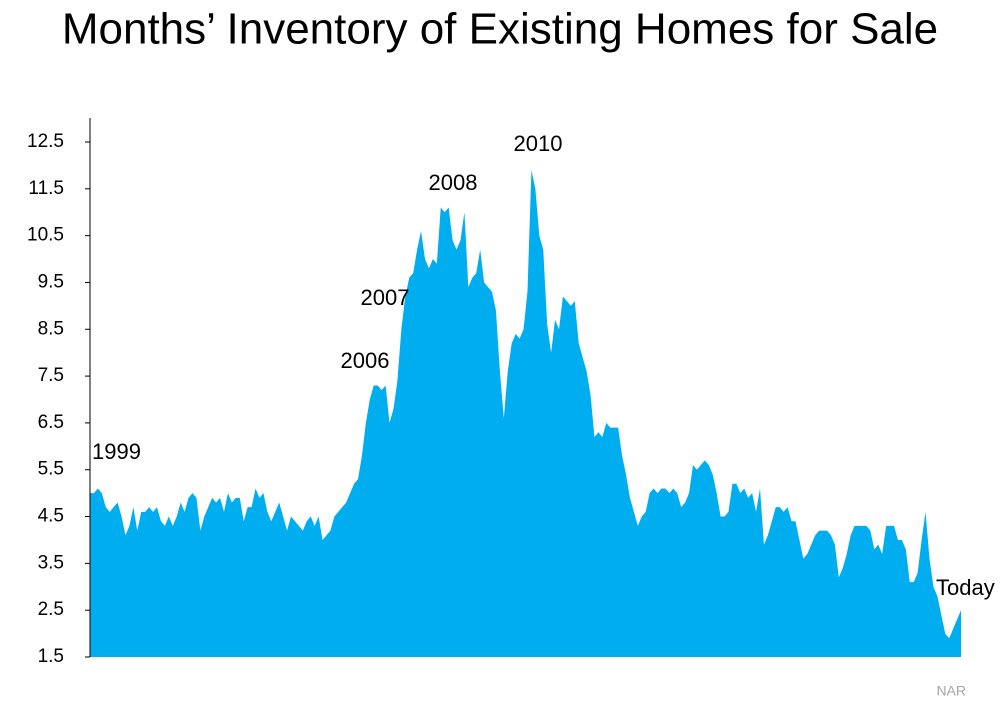 This screenshot has height=707, width=1000. I want to click on y-tick-label: 3.5, so click(51, 562).